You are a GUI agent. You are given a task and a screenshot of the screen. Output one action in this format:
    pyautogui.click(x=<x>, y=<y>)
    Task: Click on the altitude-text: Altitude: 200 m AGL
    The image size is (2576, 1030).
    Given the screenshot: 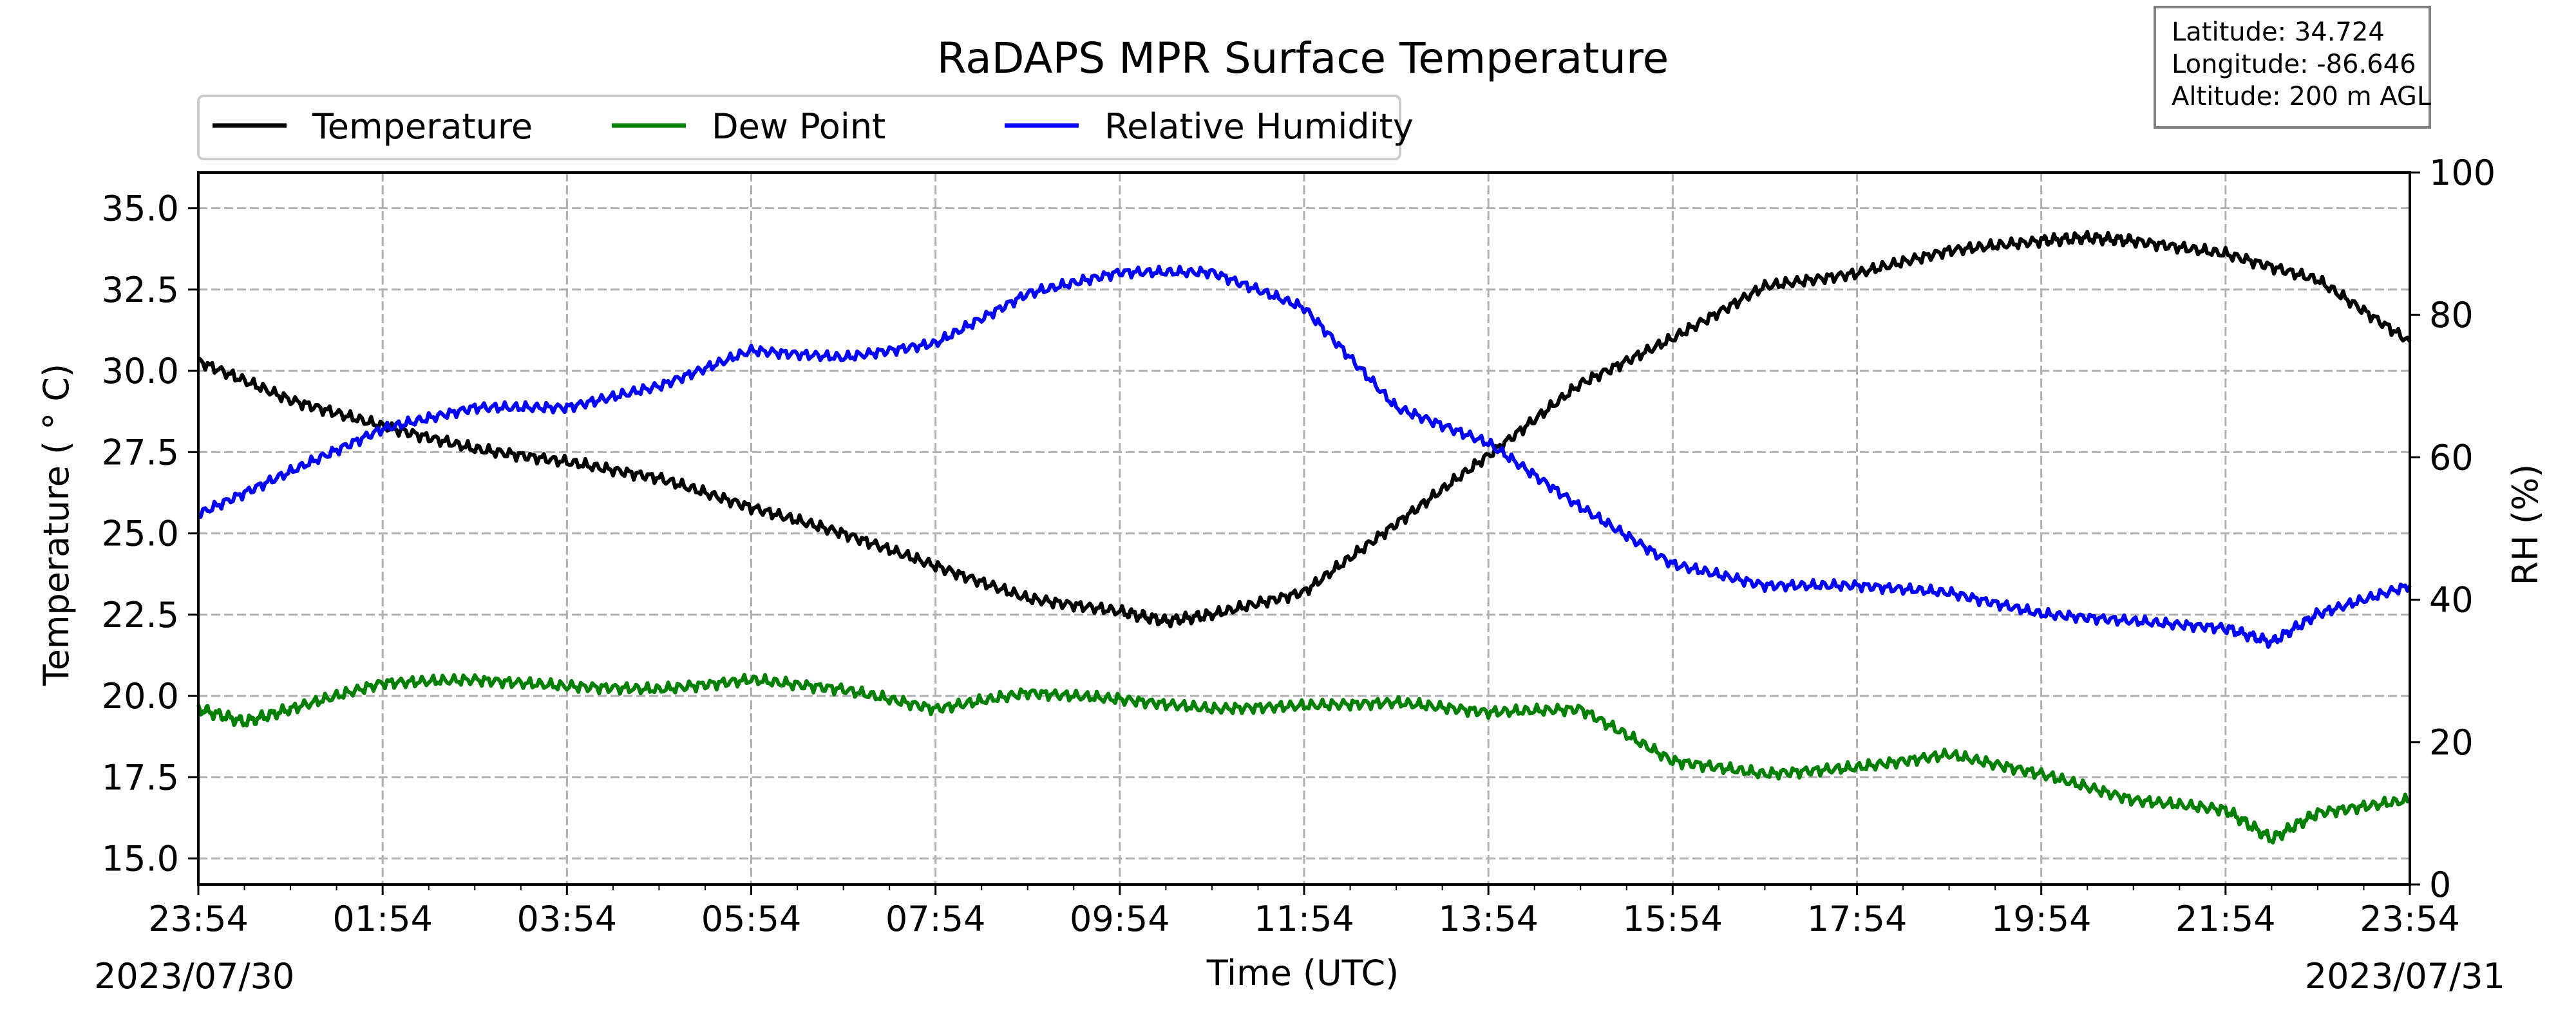 What is the action you would take?
    pyautogui.click(x=2302, y=97)
    